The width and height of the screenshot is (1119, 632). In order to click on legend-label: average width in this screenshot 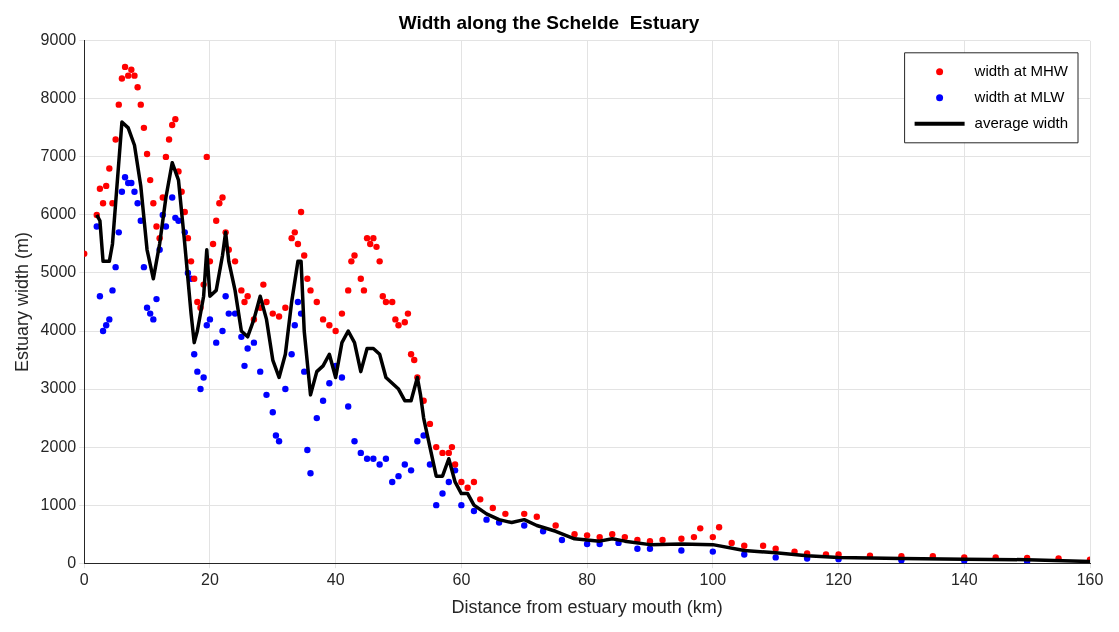, I will do `click(1021, 122)`.